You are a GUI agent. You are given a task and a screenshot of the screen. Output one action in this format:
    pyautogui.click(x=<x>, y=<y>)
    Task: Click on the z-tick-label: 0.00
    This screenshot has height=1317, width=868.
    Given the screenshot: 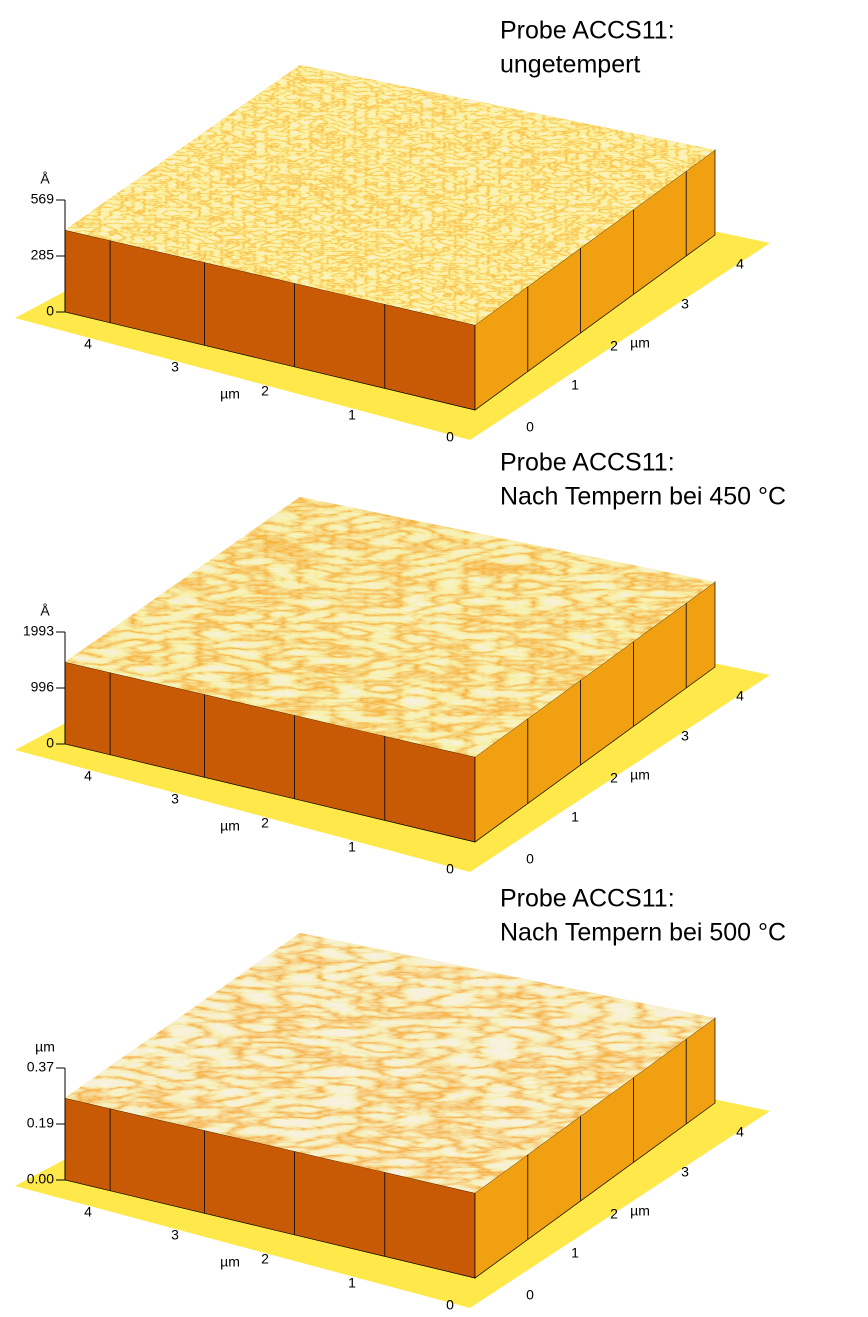 What is the action you would take?
    pyautogui.click(x=40, y=1179)
    